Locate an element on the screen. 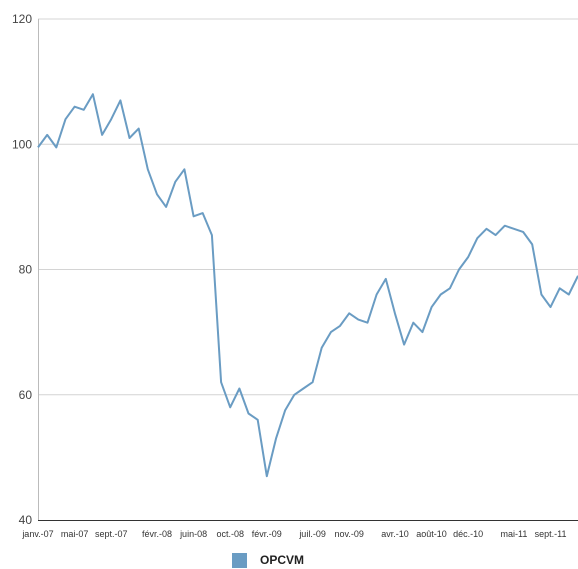 The image size is (578, 569). x-tick-label: juil.-09 is located at coordinates (312, 534).